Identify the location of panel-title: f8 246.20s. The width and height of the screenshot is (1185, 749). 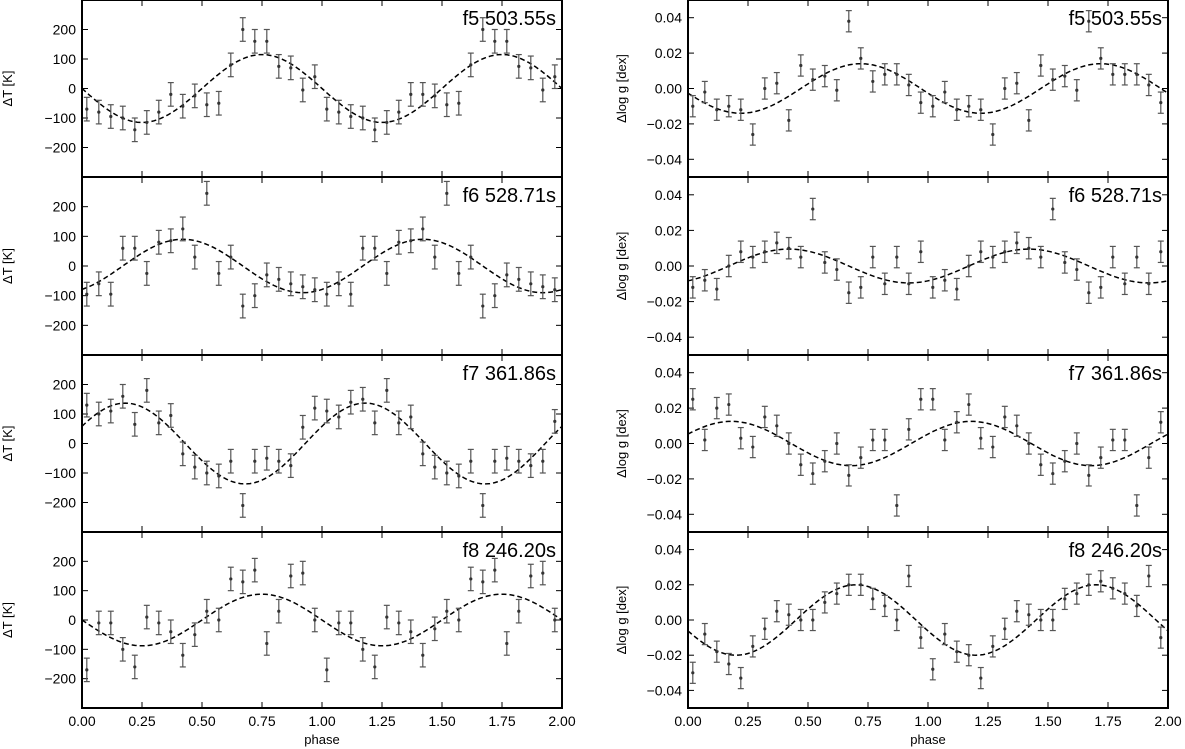
(1115, 551).